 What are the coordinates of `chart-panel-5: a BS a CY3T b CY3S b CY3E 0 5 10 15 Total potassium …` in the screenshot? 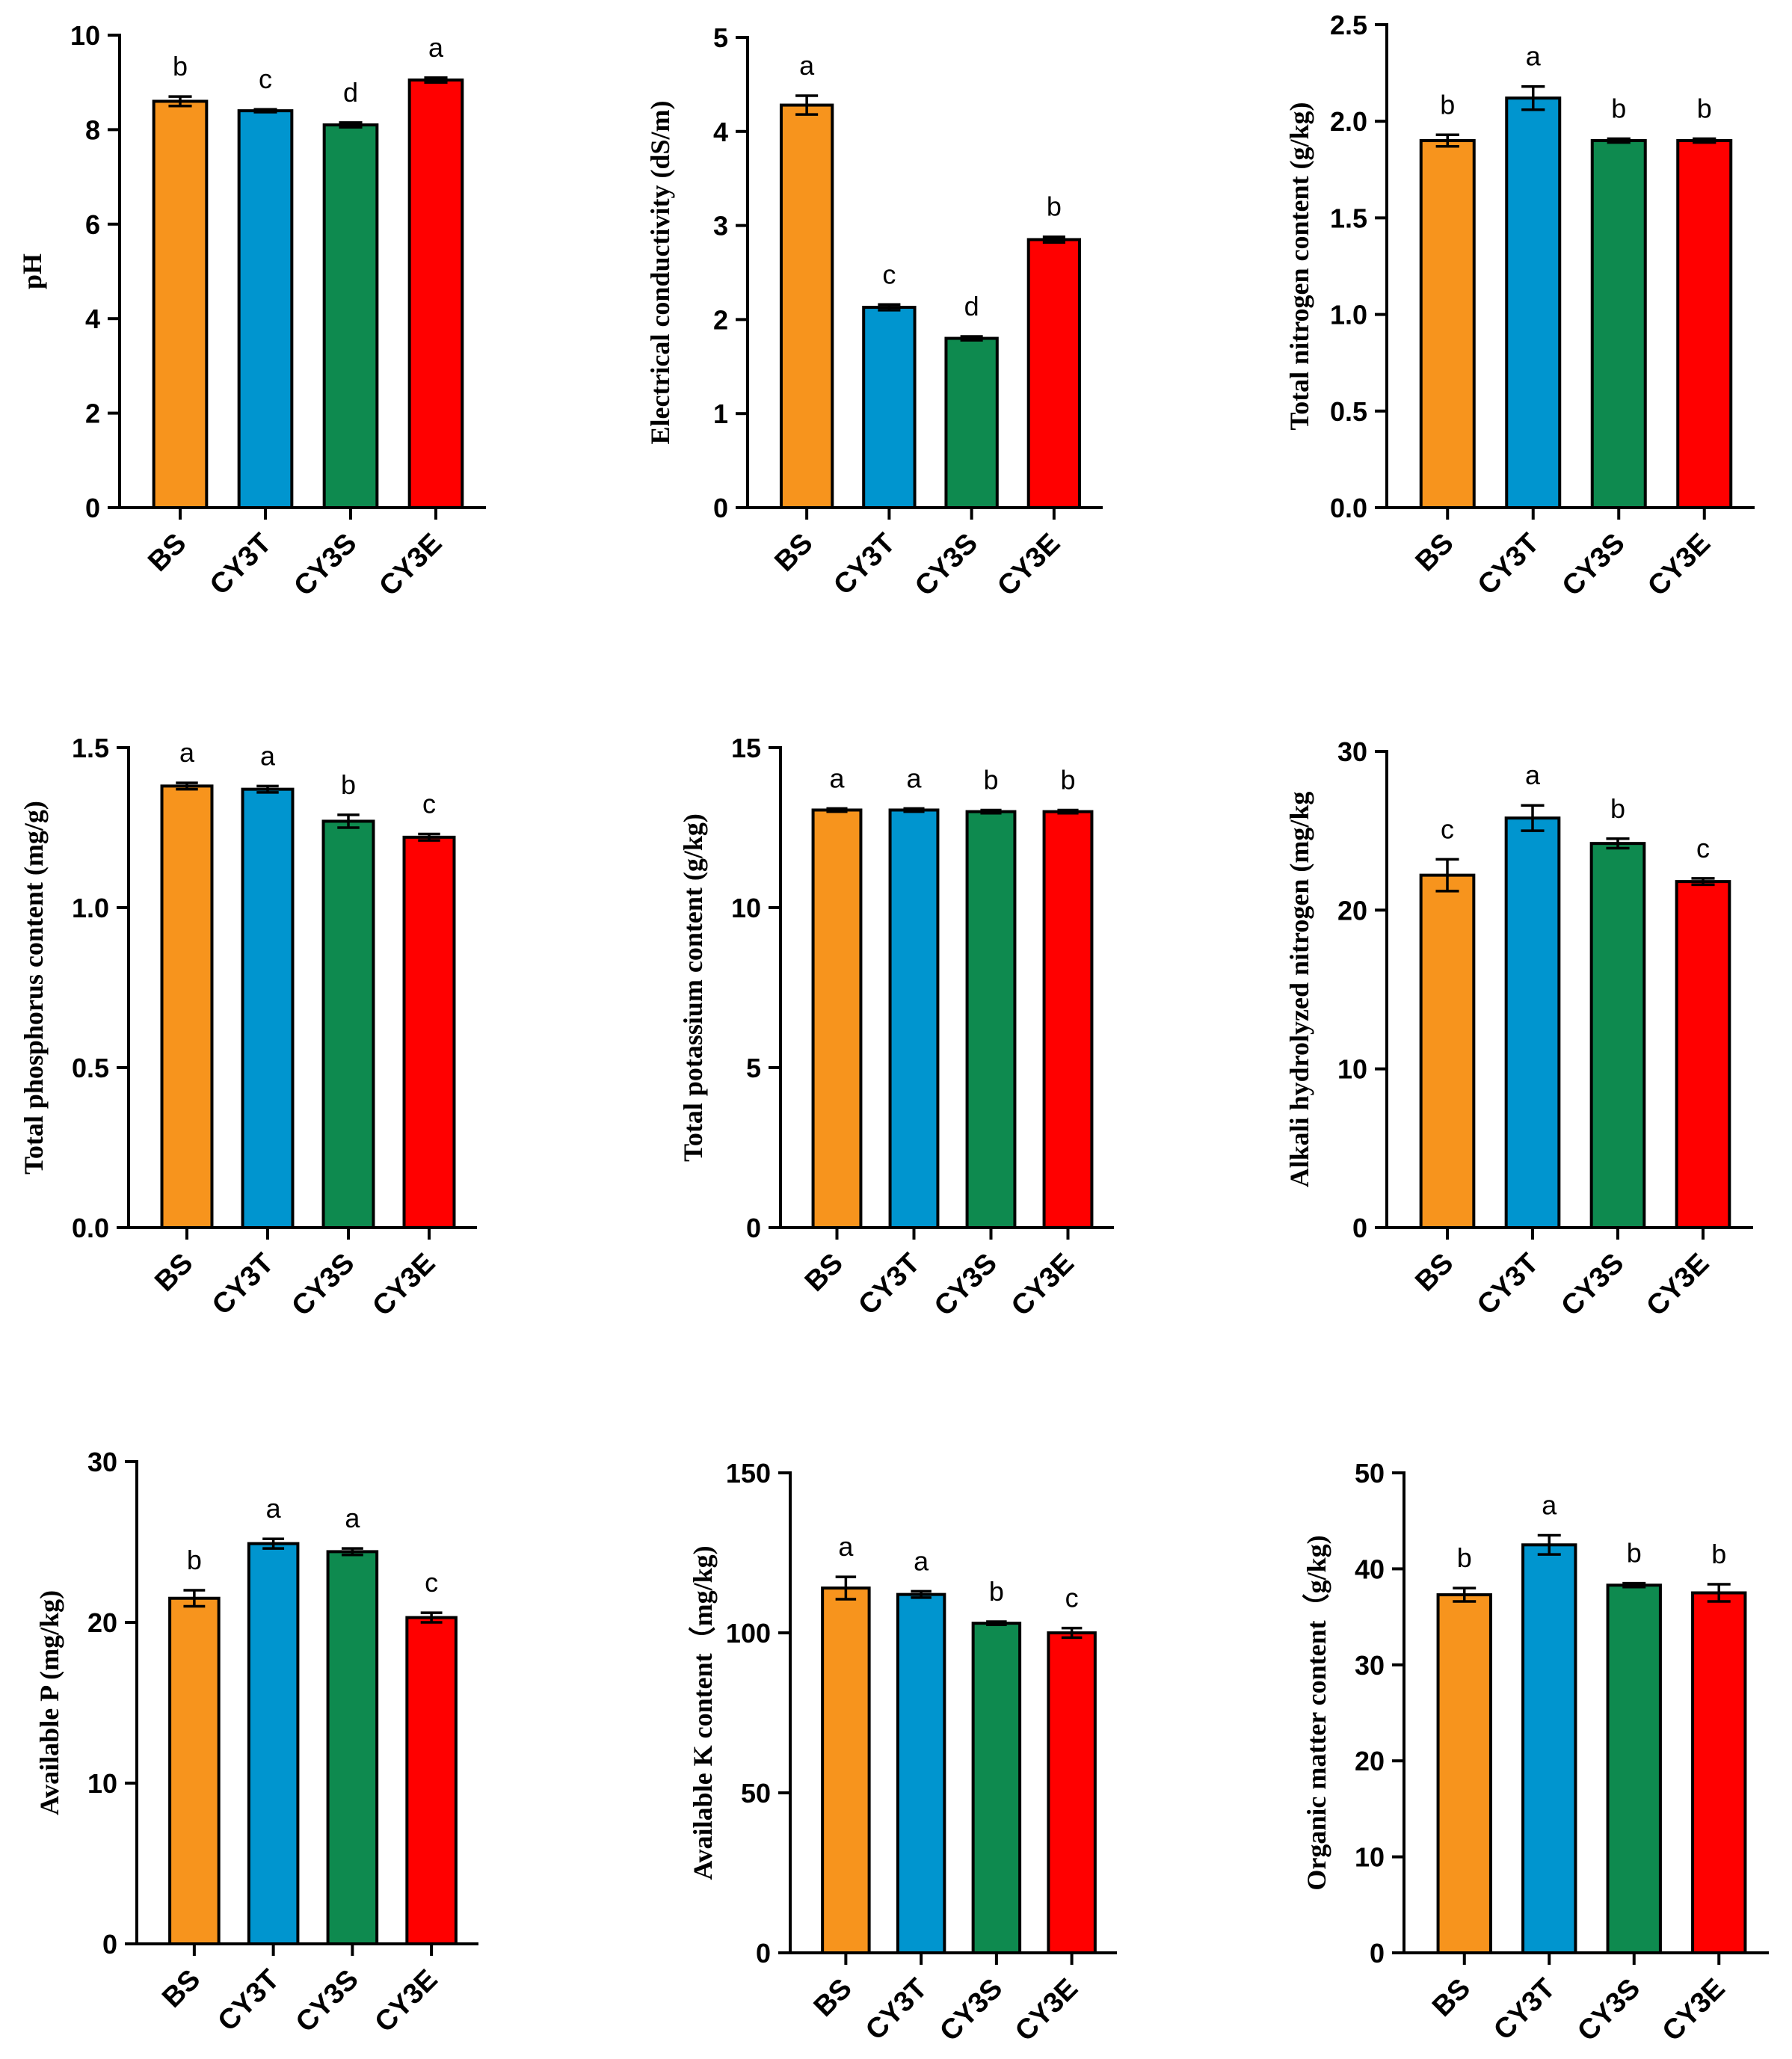 It's located at (896, 1028).